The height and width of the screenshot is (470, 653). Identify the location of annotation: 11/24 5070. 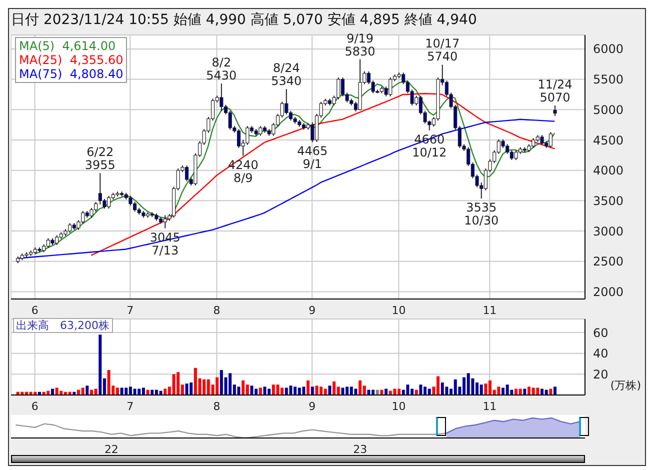
(555, 90).